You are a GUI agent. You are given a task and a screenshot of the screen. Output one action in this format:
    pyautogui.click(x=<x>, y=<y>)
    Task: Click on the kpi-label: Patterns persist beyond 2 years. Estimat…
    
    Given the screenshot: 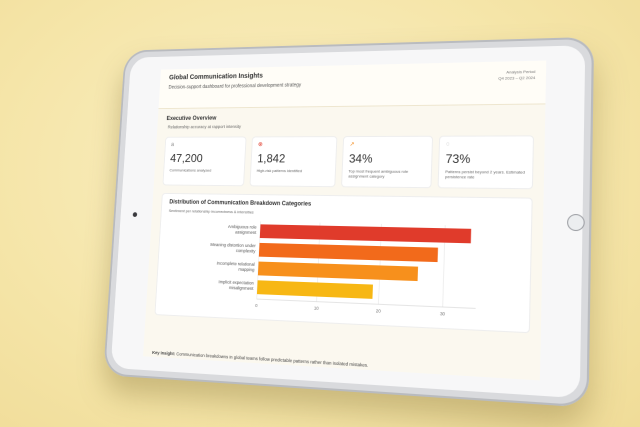 What is the action you would take?
    pyautogui.click(x=485, y=174)
    